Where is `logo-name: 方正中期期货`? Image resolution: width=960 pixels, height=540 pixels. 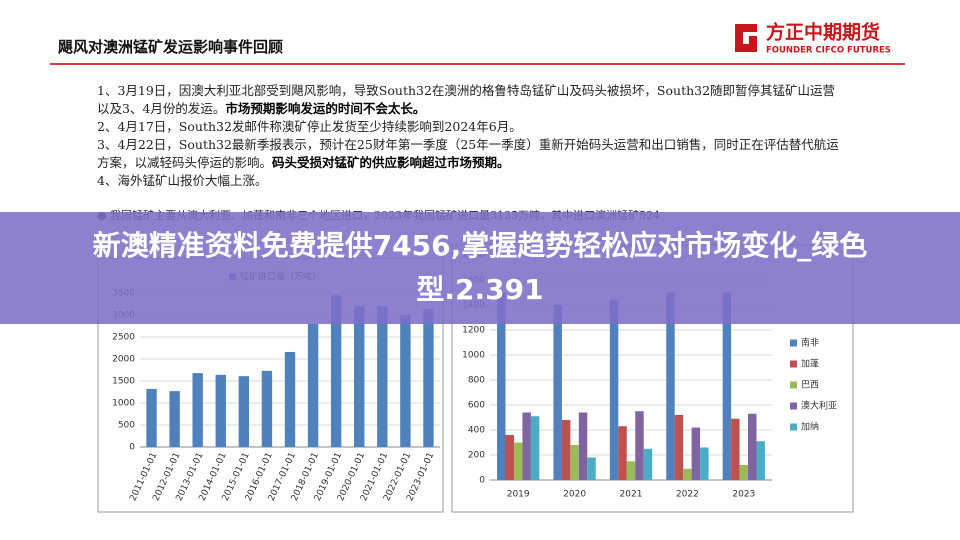
logo-name: 方正中期期货 is located at coordinates (823, 32).